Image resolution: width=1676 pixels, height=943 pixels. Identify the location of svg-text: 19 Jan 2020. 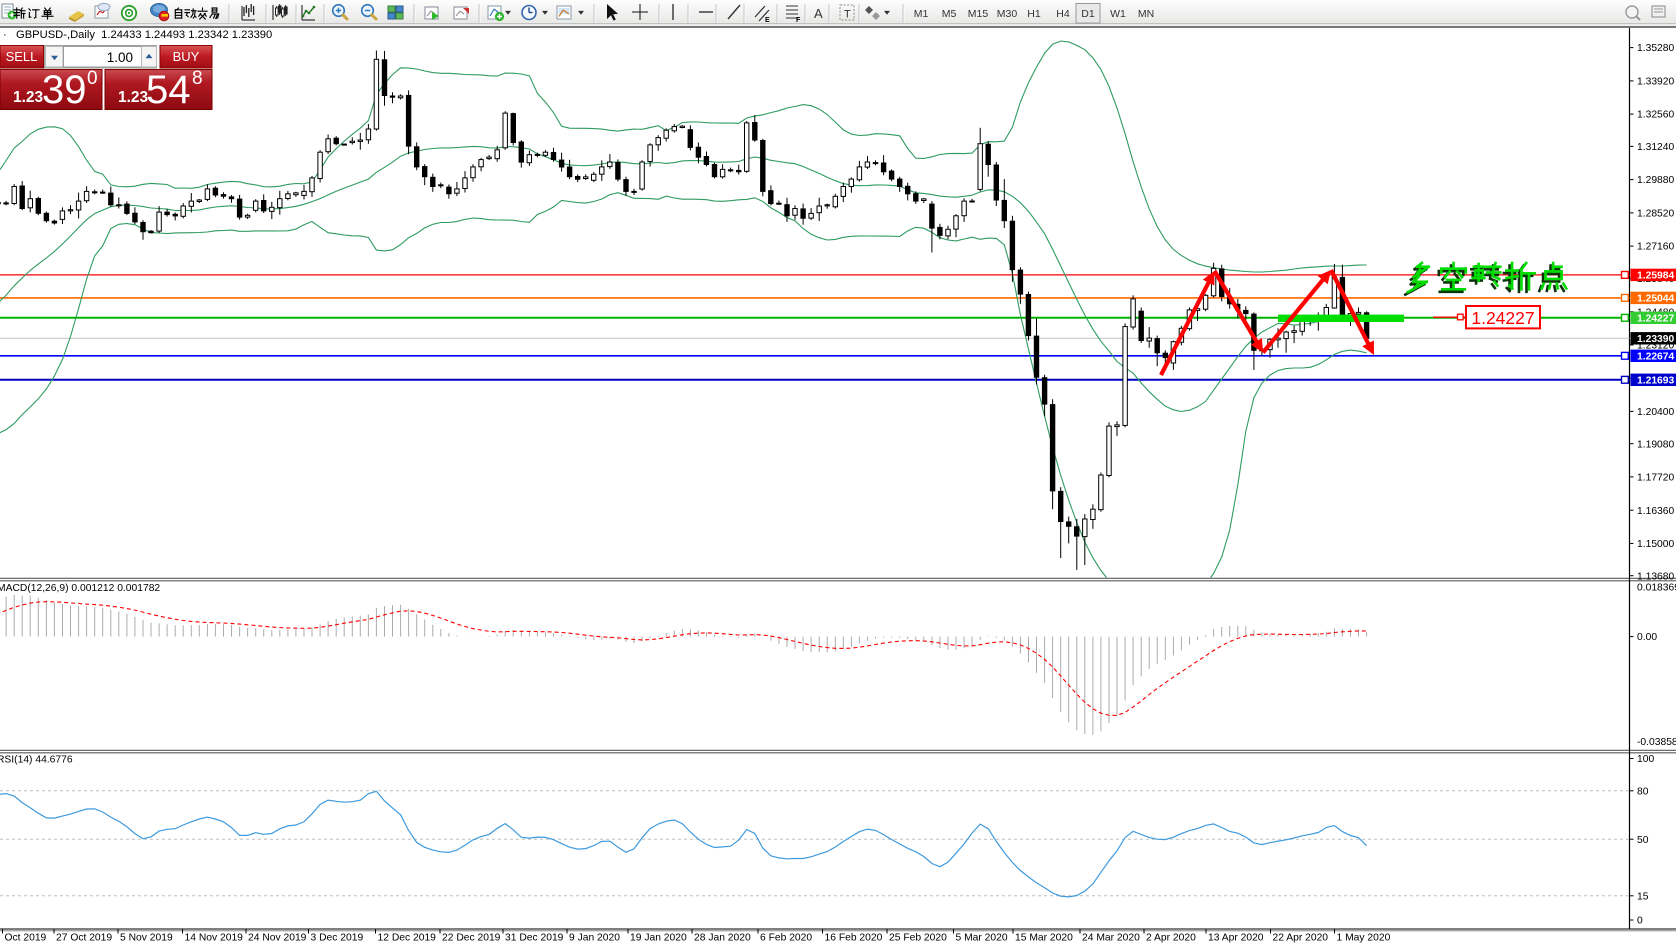
(658, 938).